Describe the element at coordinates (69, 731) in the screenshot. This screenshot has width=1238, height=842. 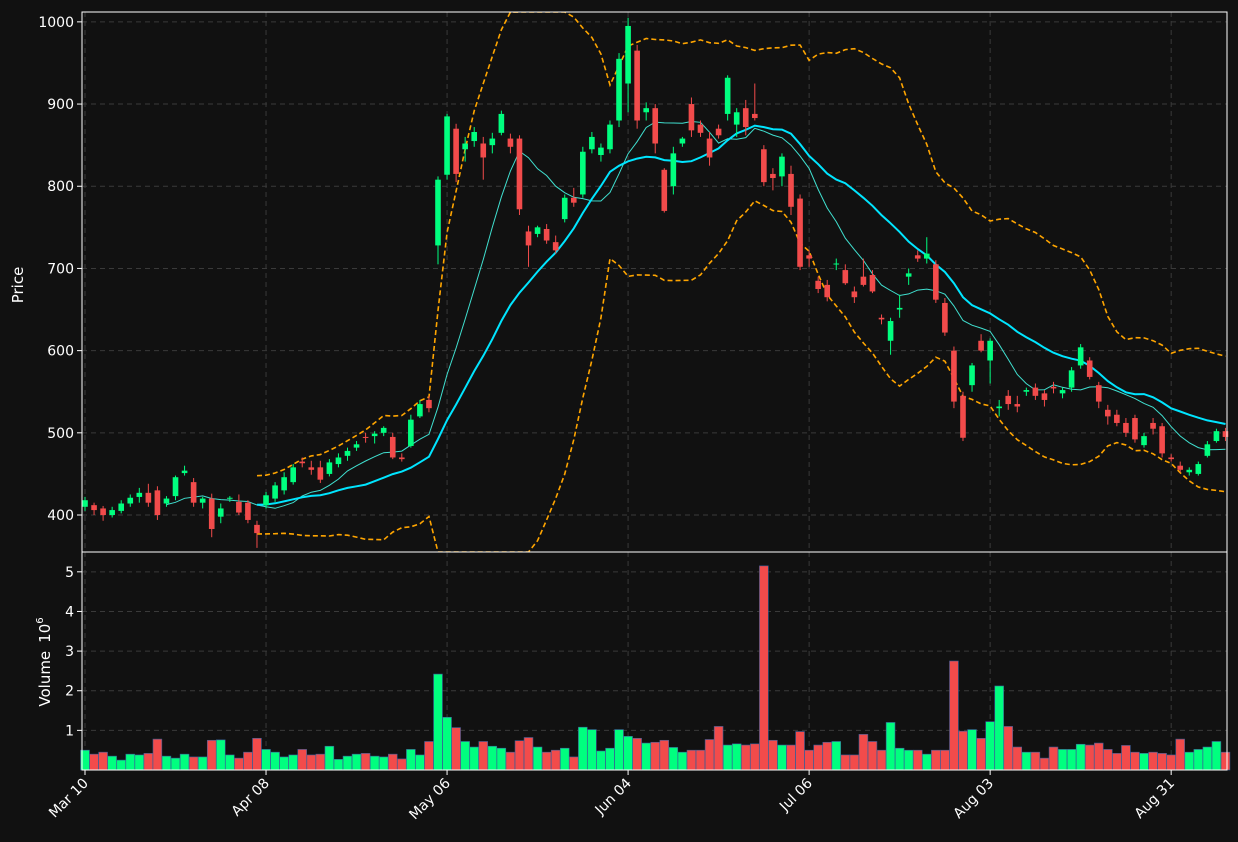
I see `volume-ytick-label: 1` at that location.